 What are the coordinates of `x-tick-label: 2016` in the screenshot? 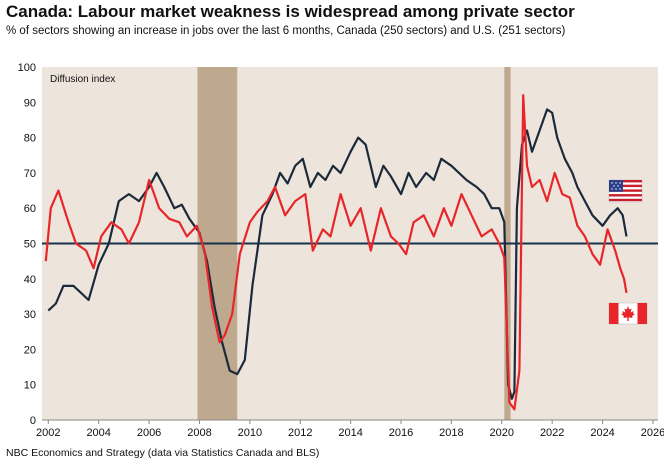 It's located at (401, 433).